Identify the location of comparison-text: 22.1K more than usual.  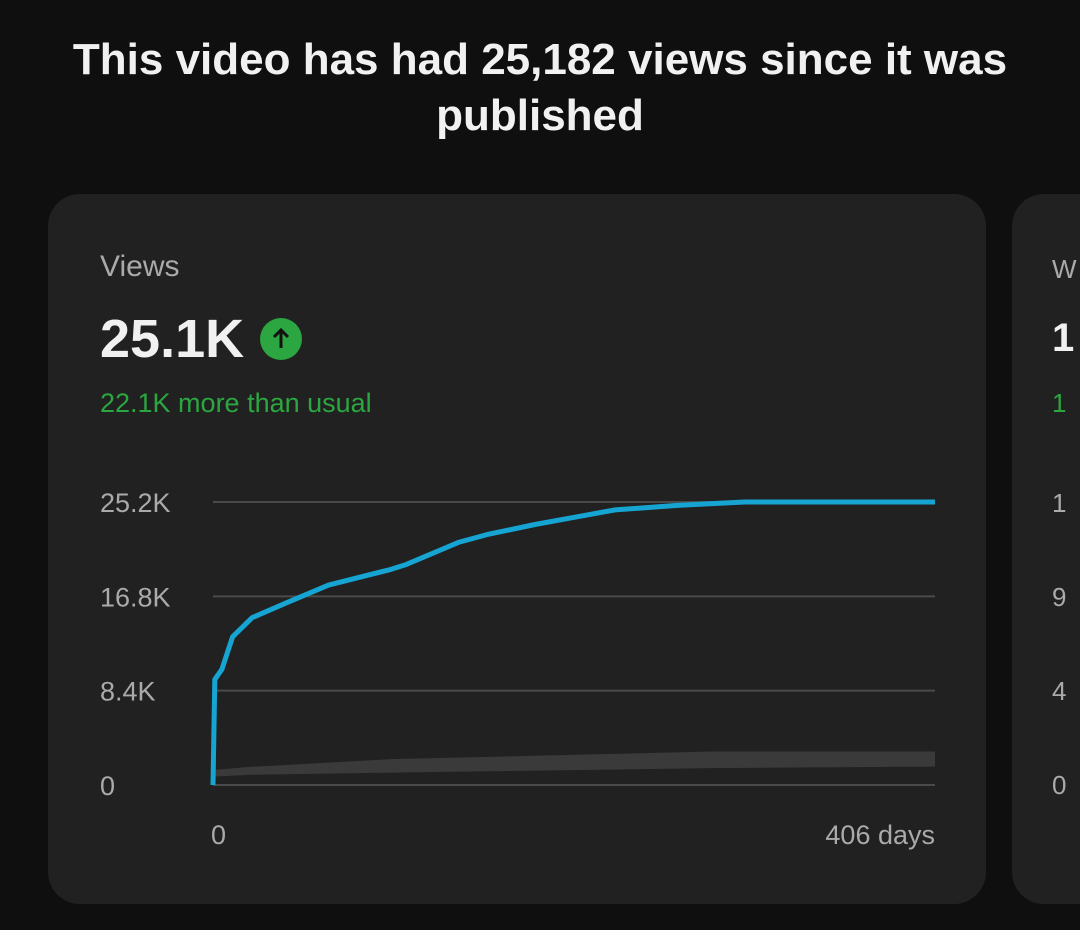
(236, 403).